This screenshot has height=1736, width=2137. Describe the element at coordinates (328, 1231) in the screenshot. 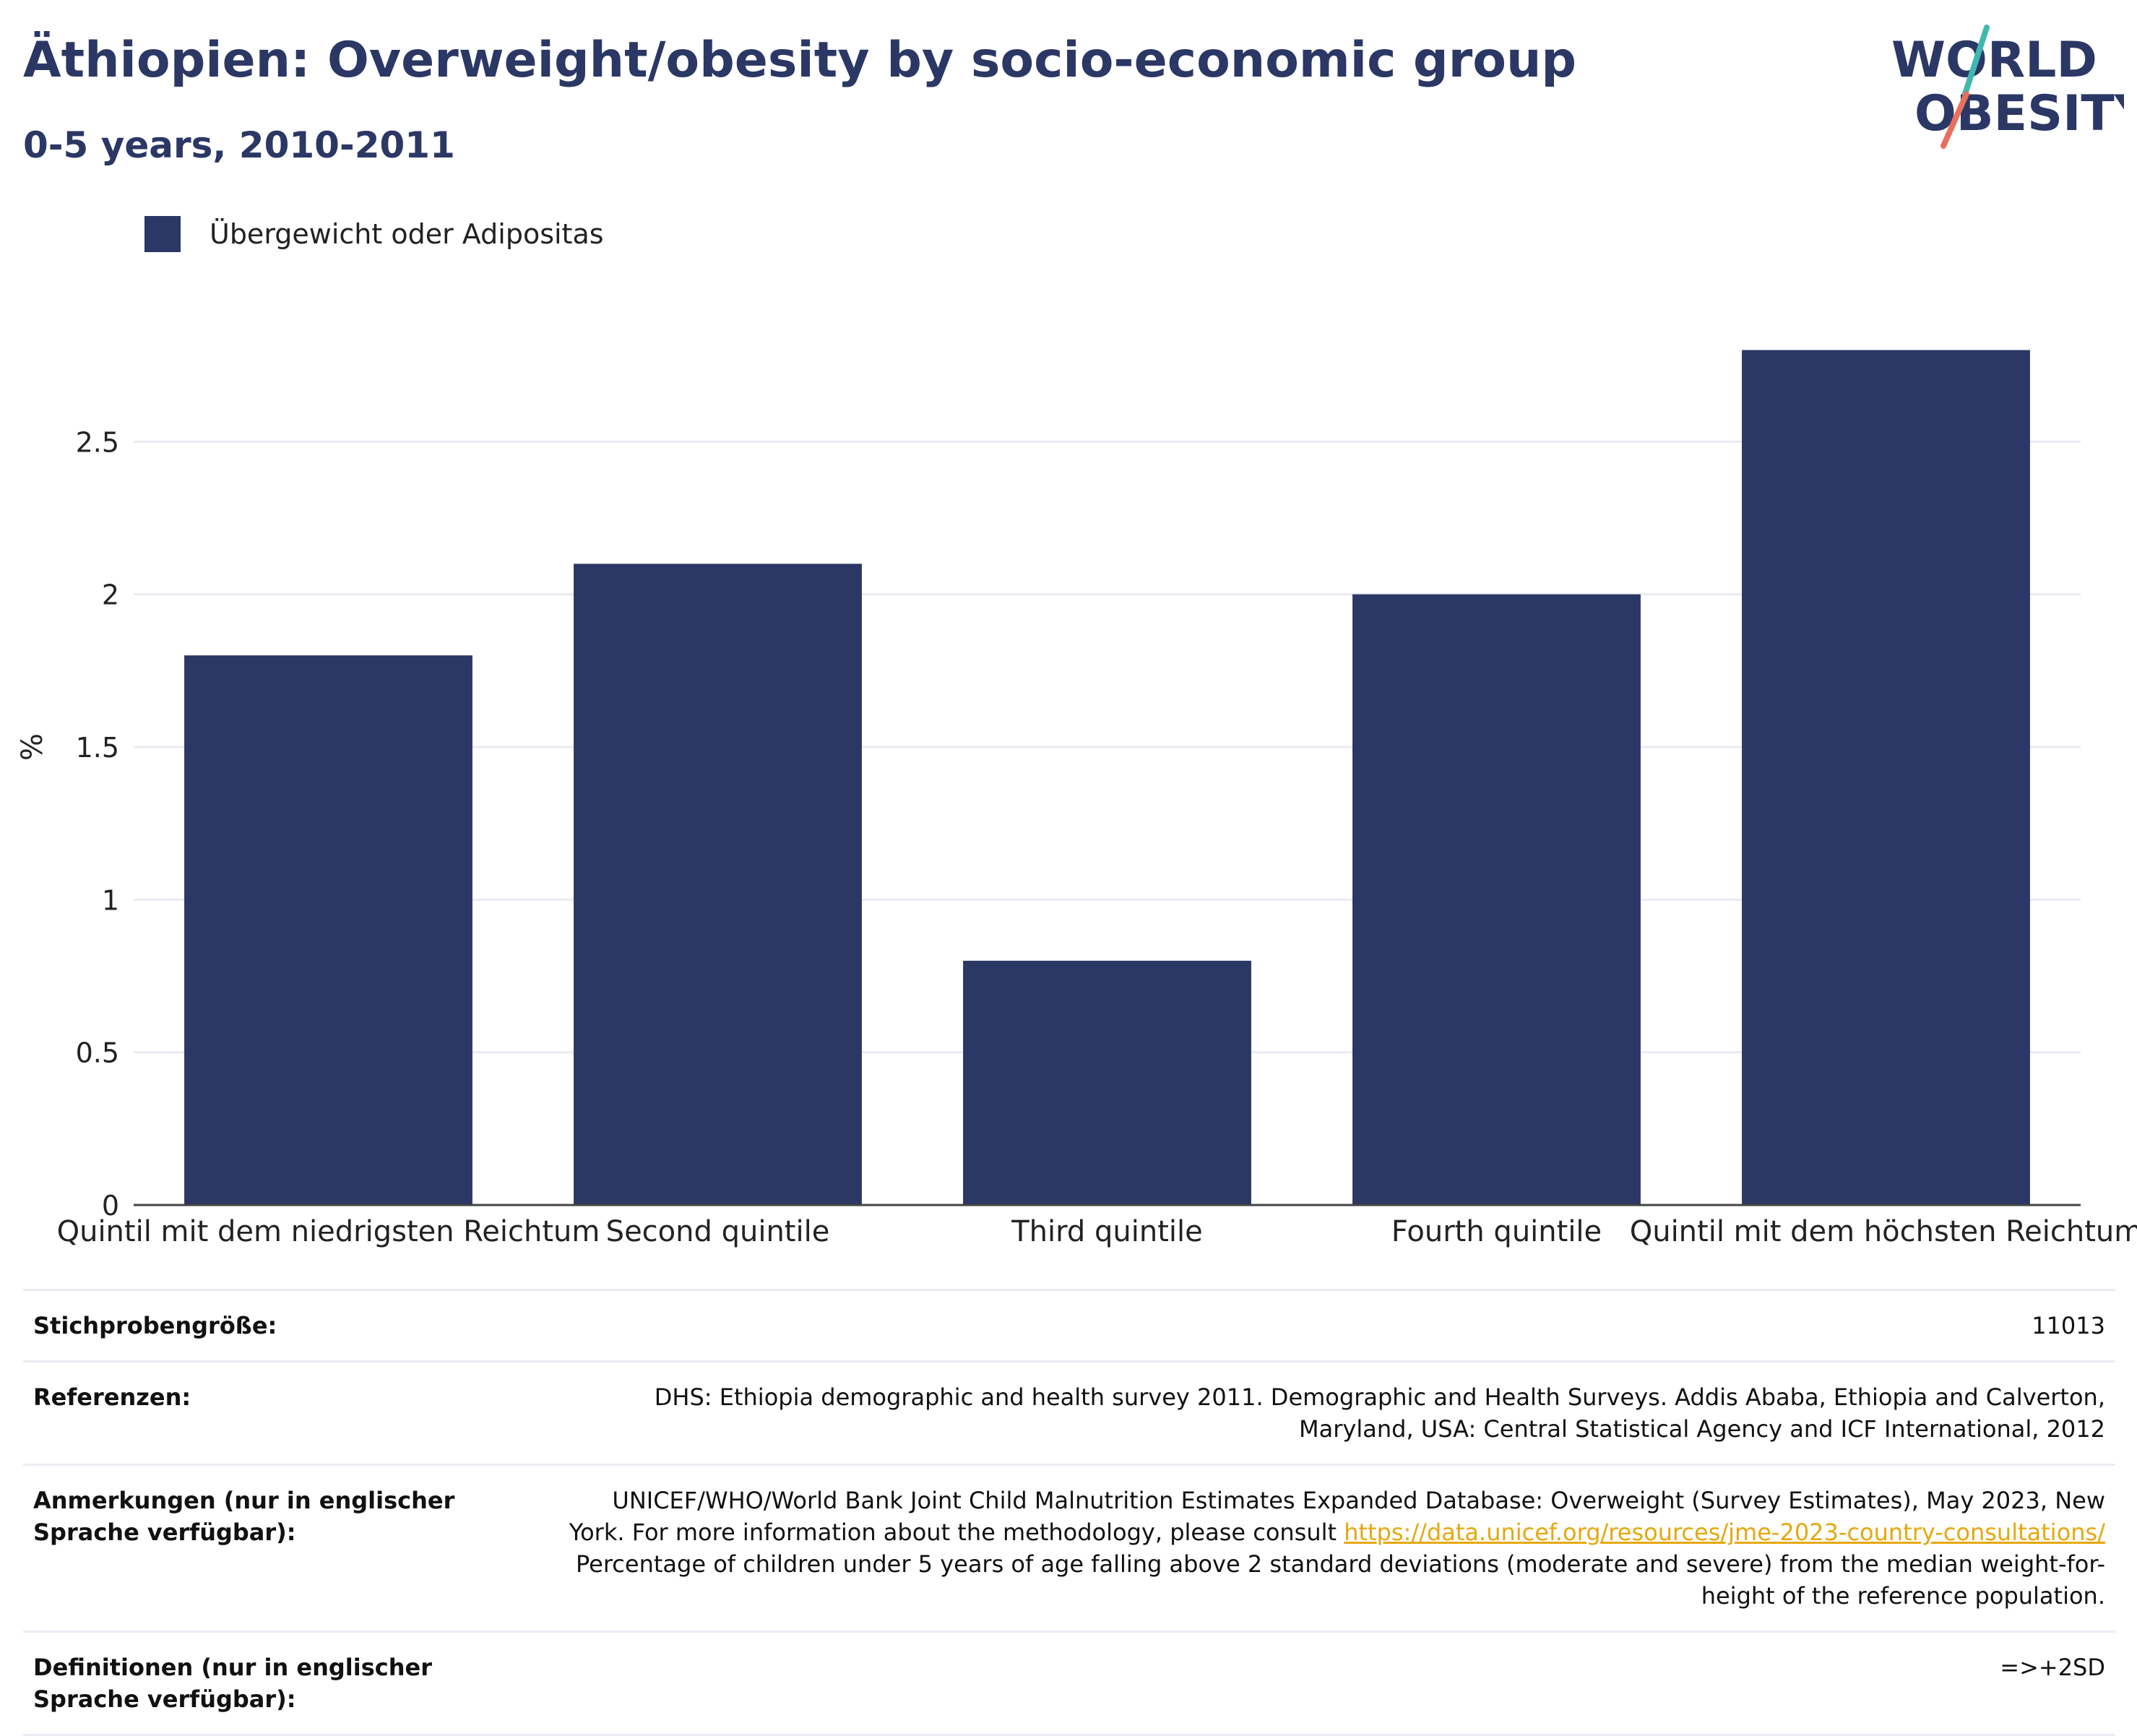

I see `x-tick-label: Quintil mit dem niedrigsten Reichtum` at that location.